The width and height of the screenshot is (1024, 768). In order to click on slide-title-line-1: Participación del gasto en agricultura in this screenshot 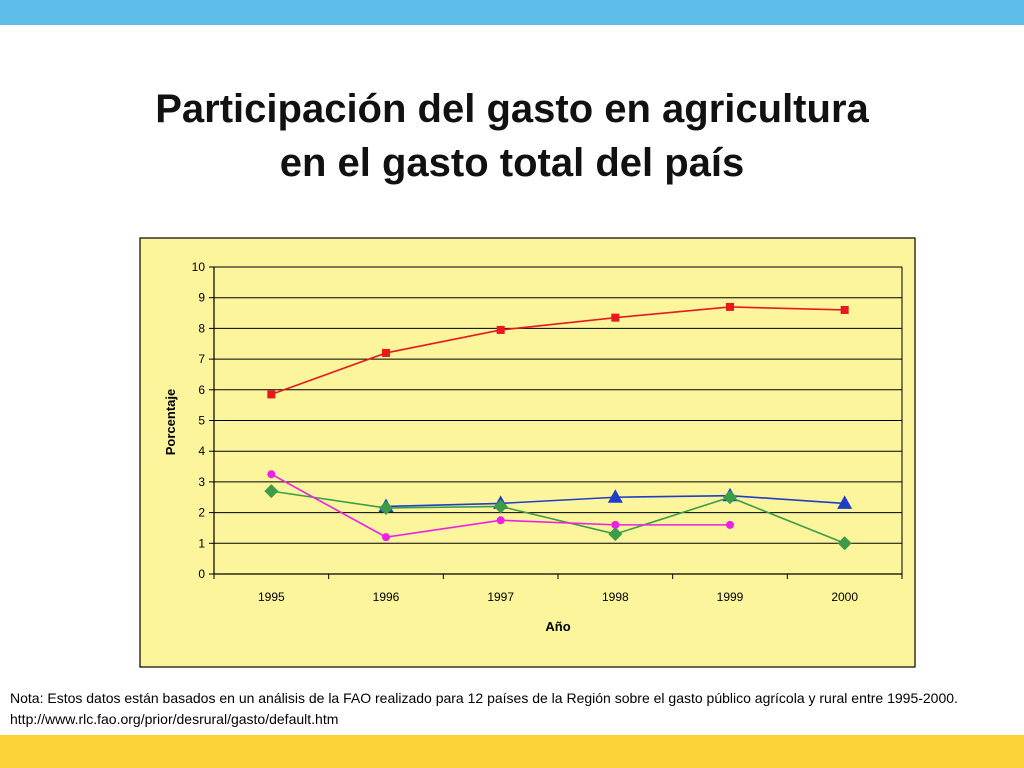, I will do `click(512, 109)`.